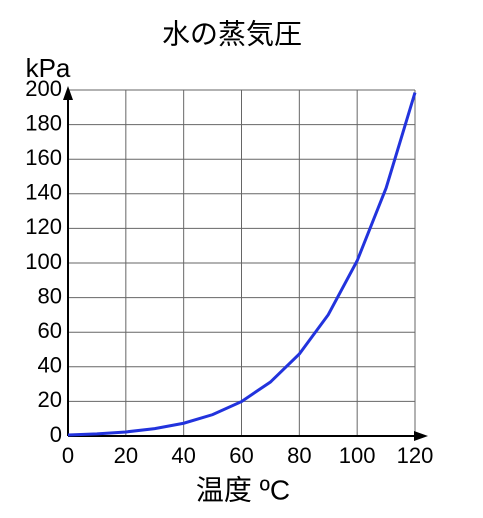 Image resolution: width=483 pixels, height=518 pixels. What do you see at coordinates (50, 365) in the screenshot?
I see `y-tick-label: 40` at bounding box center [50, 365].